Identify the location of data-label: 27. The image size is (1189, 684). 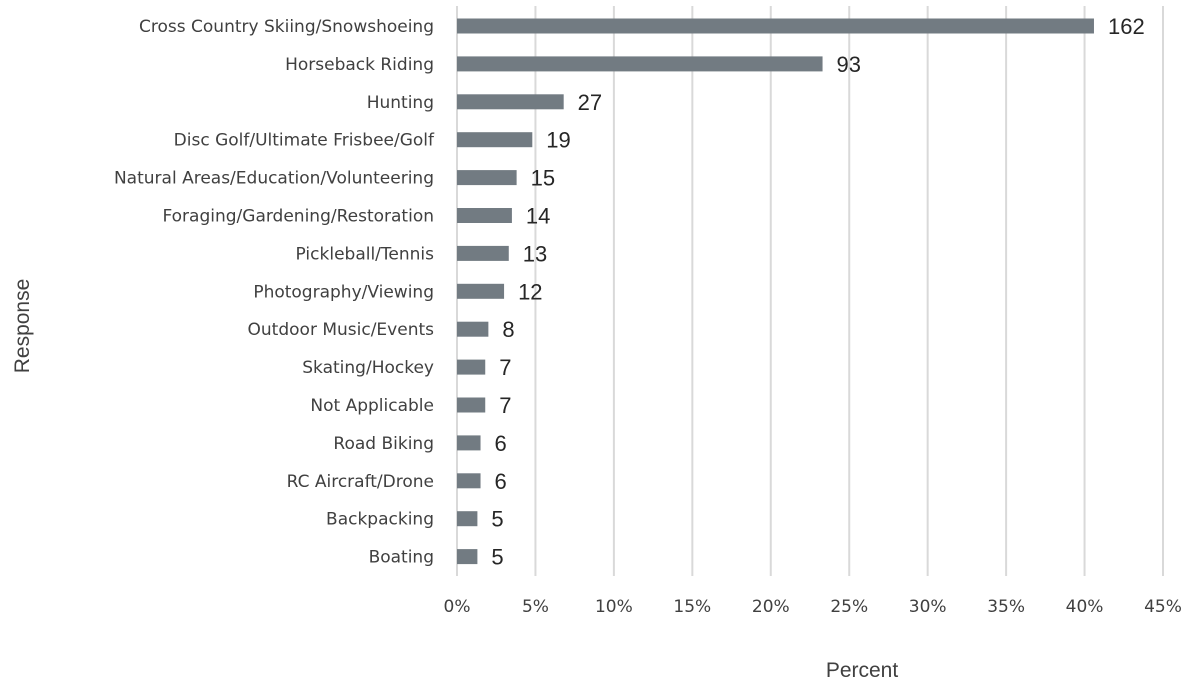
(590, 102).